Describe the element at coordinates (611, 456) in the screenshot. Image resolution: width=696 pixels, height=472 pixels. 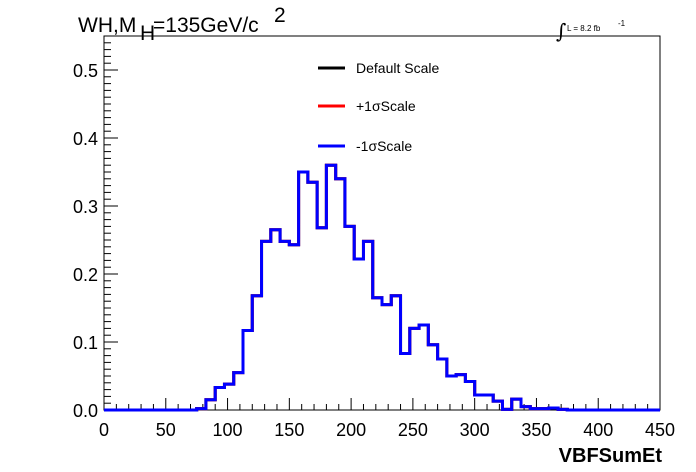
I see `x-axis-label: VBFSumEt` at that location.